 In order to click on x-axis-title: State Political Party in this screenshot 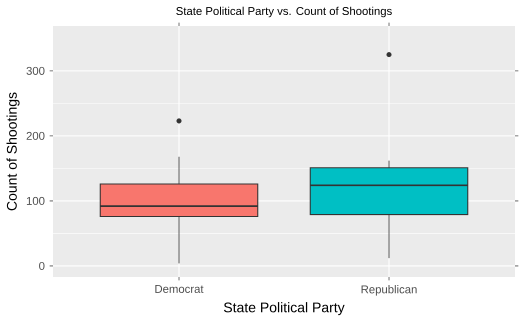, I will do `click(284, 309)`.